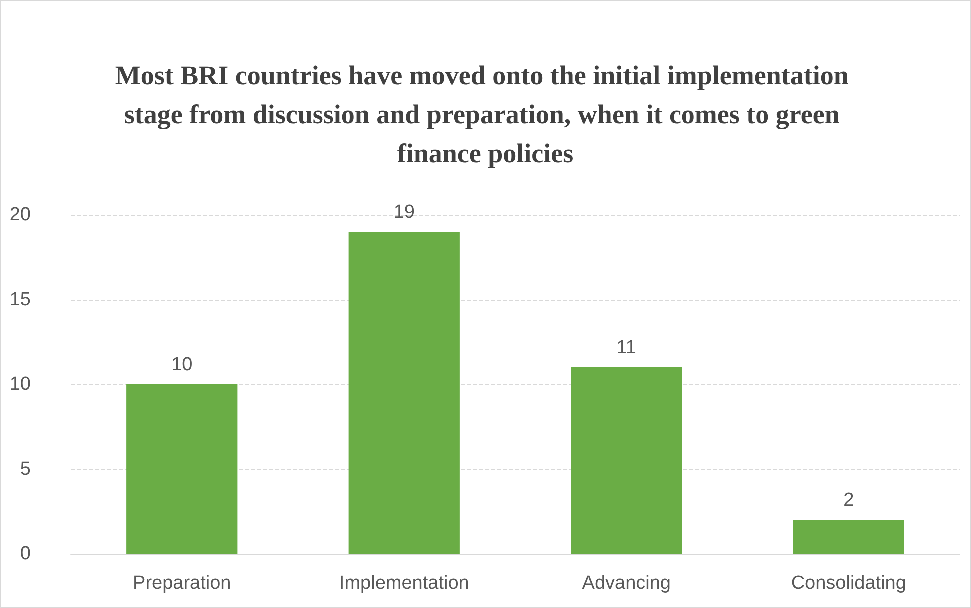 Image resolution: width=971 pixels, height=608 pixels. Describe the element at coordinates (20, 299) in the screenshot. I see `y-tick-label: 15` at that location.